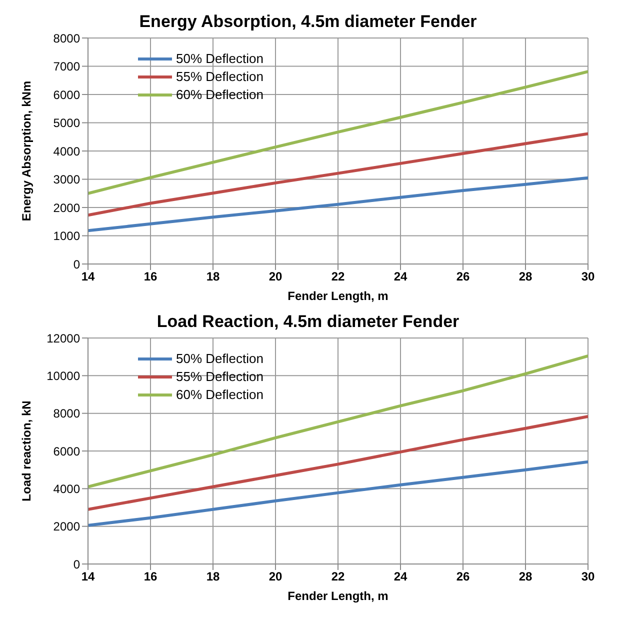  I want to click on y-tick-label: 5000, so click(66, 123).